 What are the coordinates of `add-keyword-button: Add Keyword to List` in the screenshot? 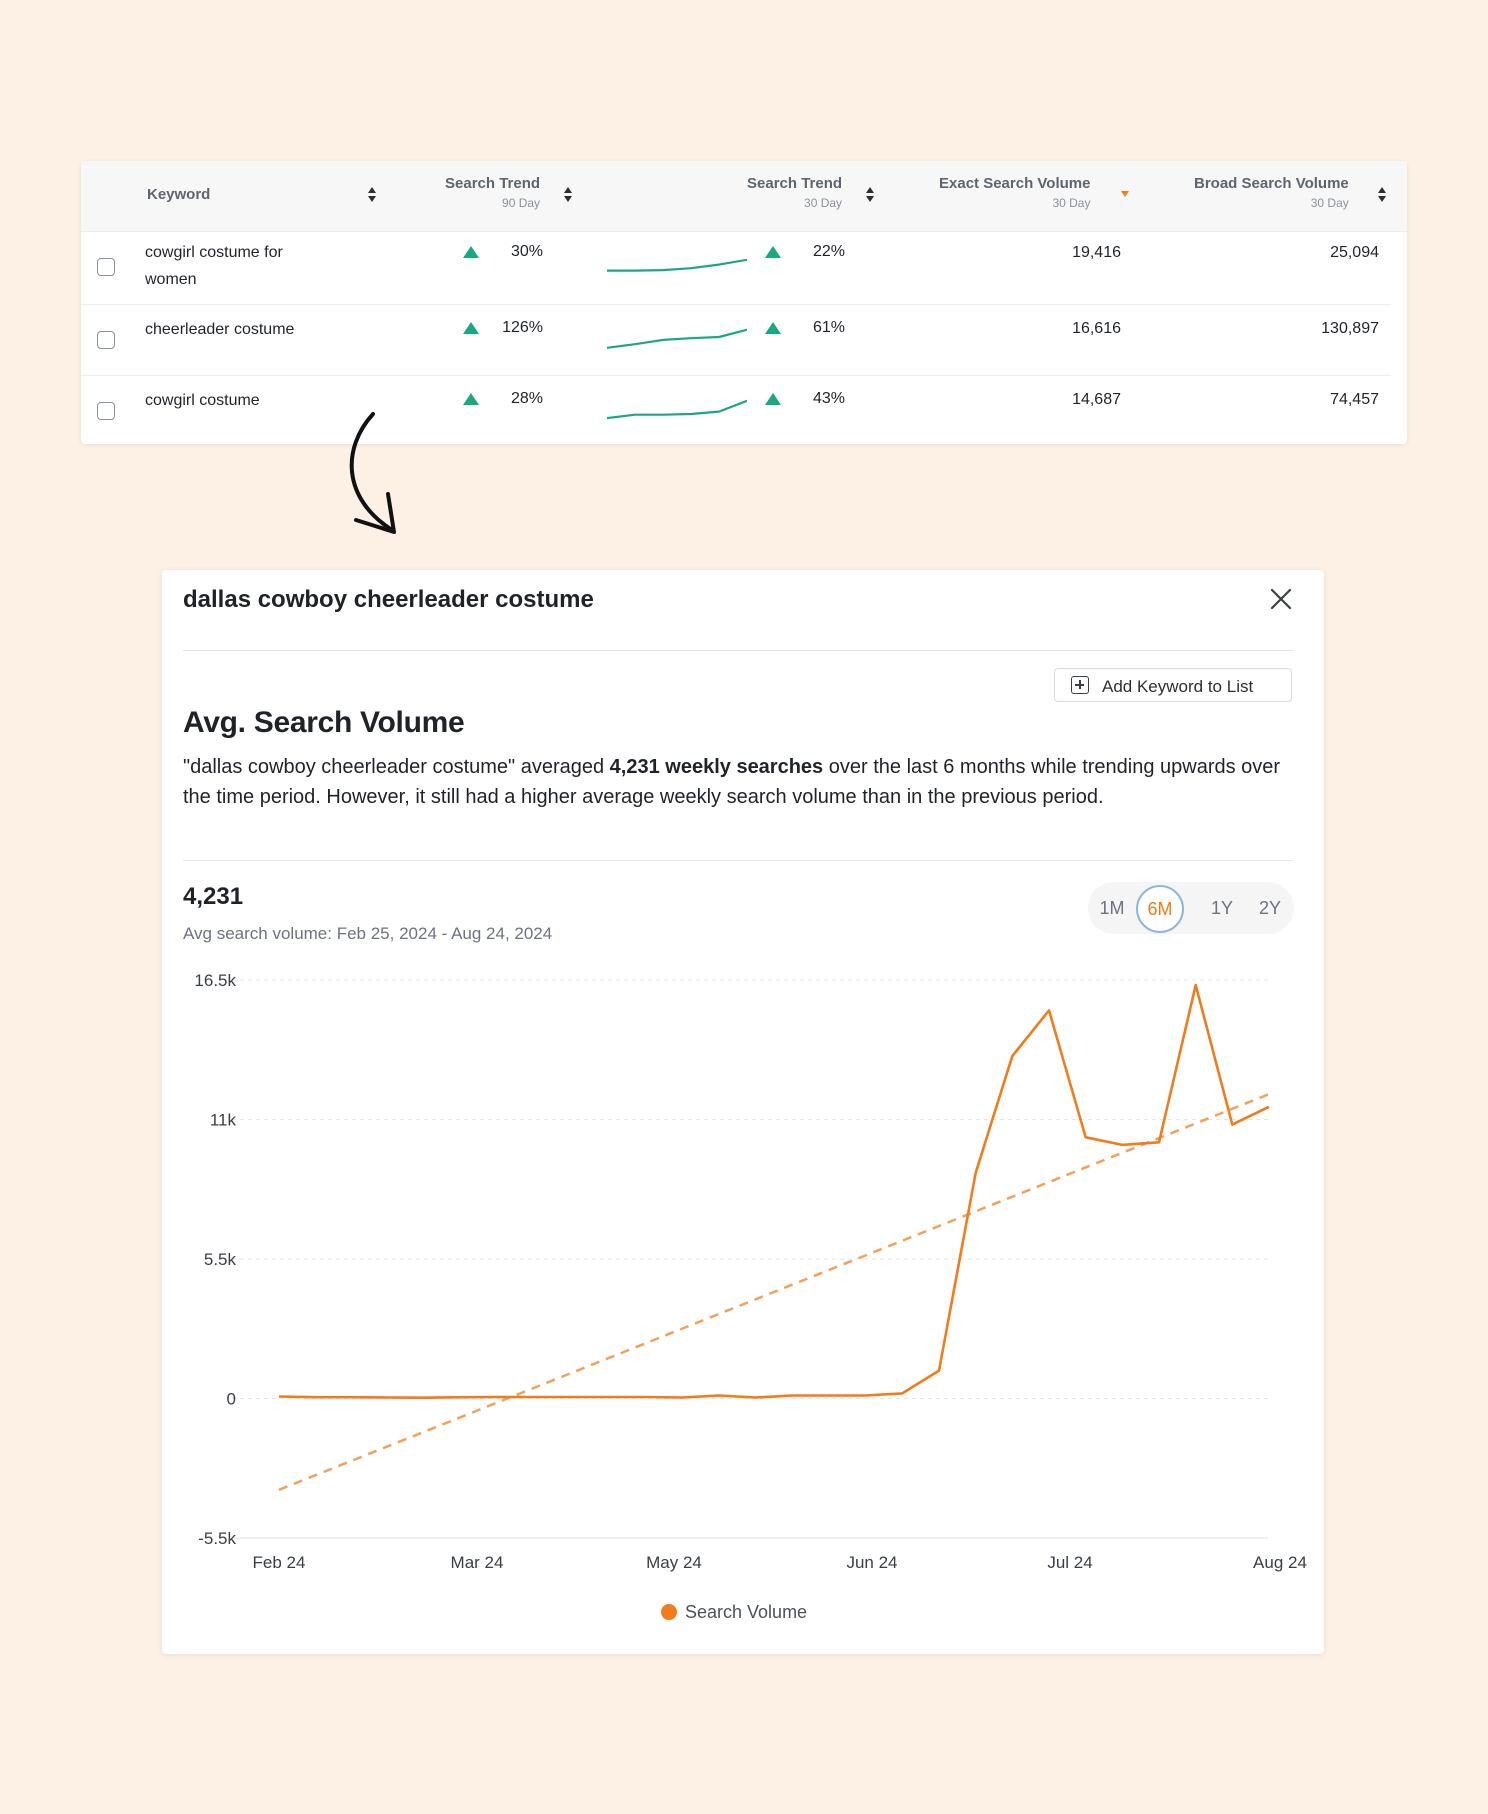 It's located at (1173, 685).